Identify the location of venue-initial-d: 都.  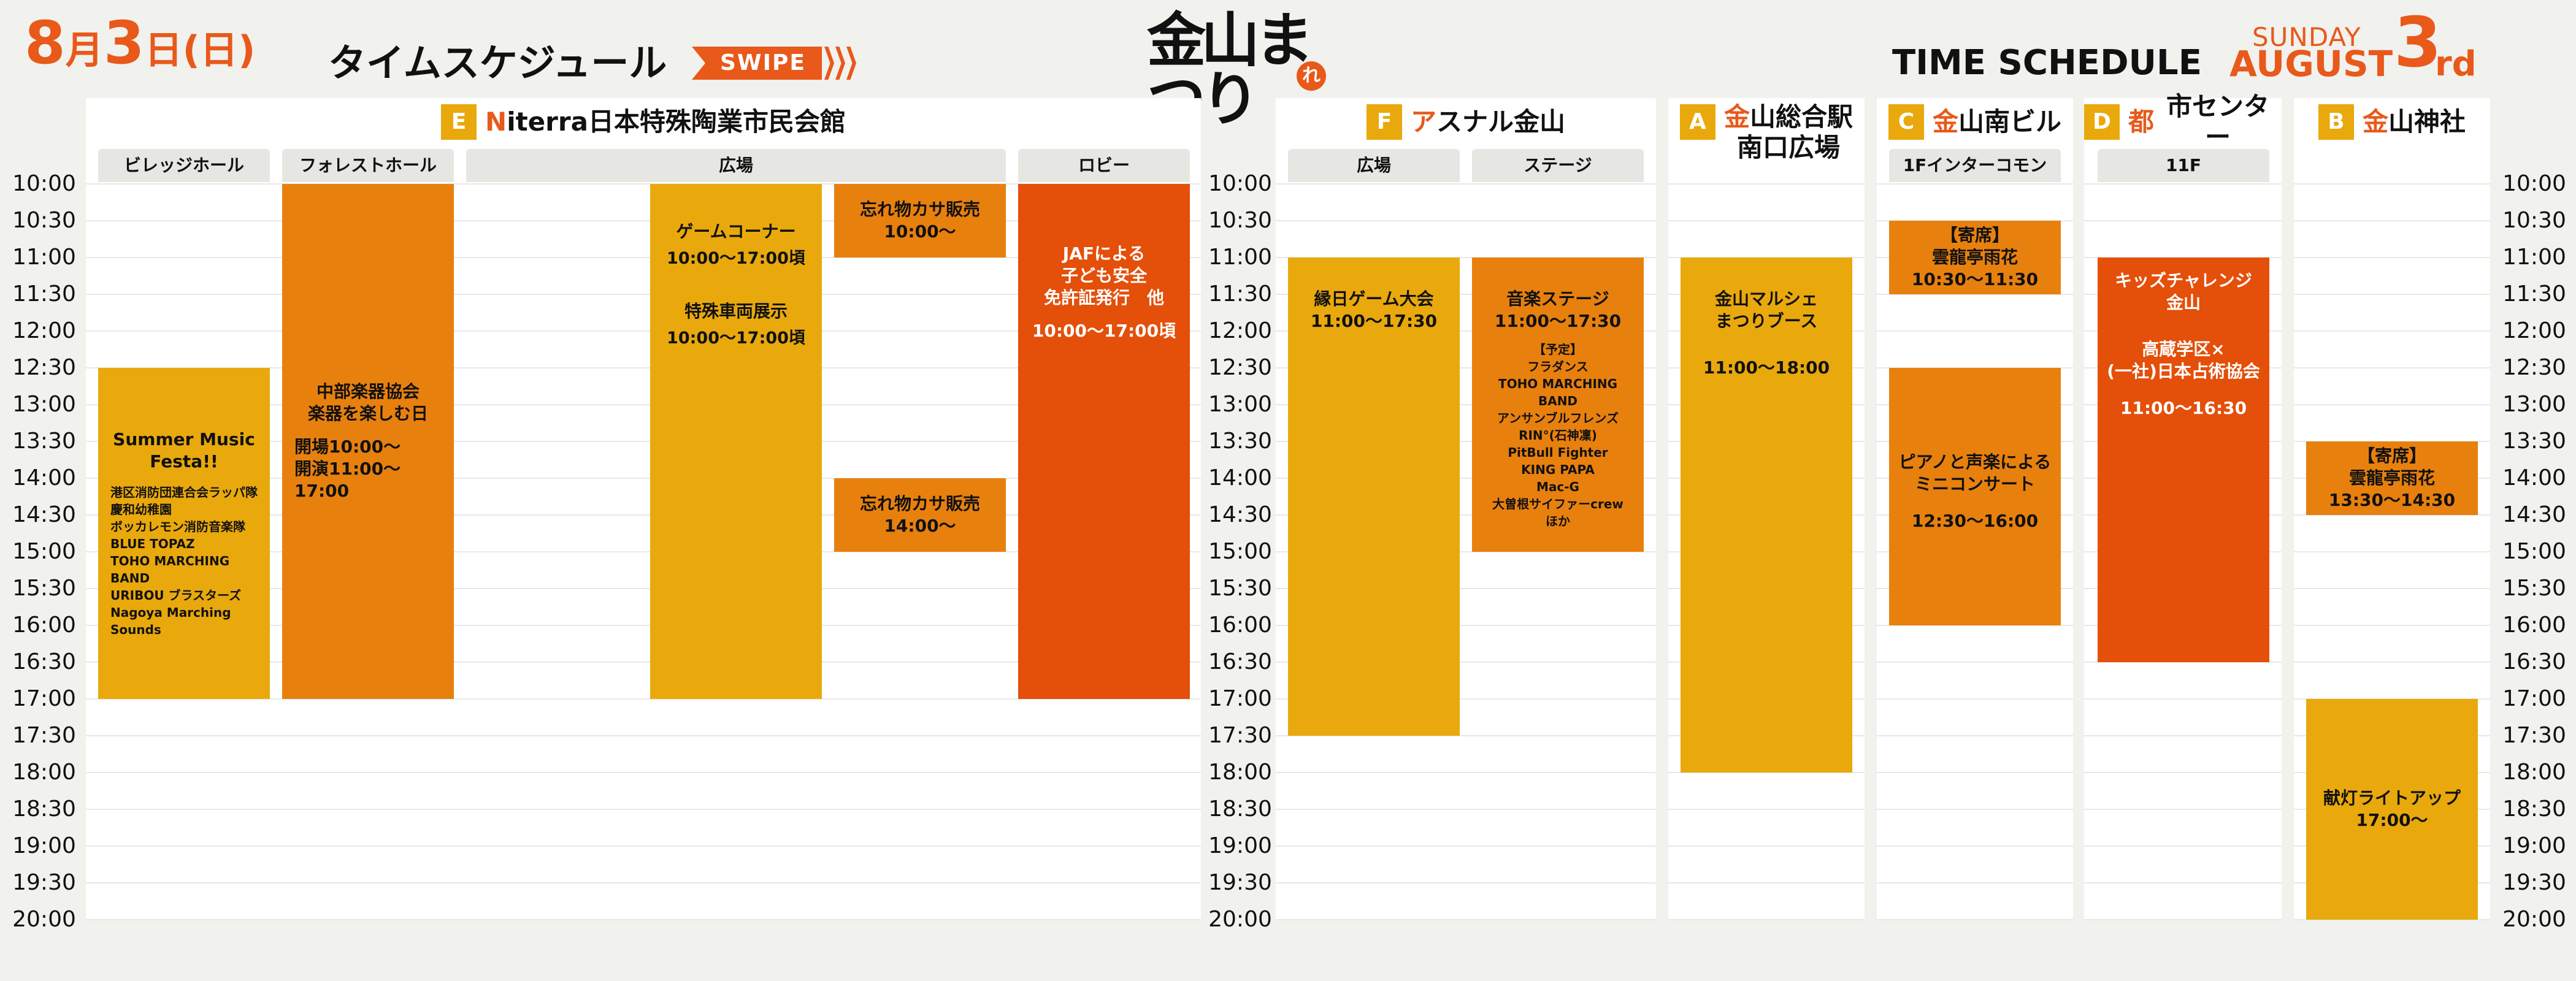
(2141, 122).